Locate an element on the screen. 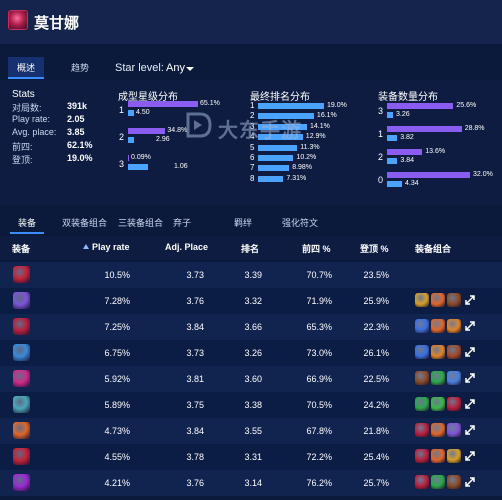 This screenshot has width=502, height=500. tab-double-item-combos: 双装备组合 is located at coordinates (85, 223).